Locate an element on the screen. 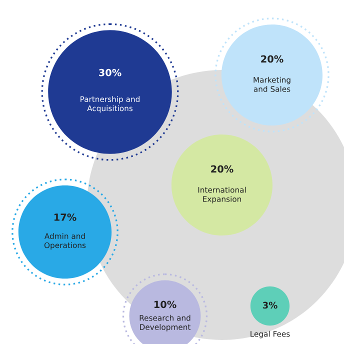 This screenshot has height=344, width=344. data-label: 17% is located at coordinates (65, 217).